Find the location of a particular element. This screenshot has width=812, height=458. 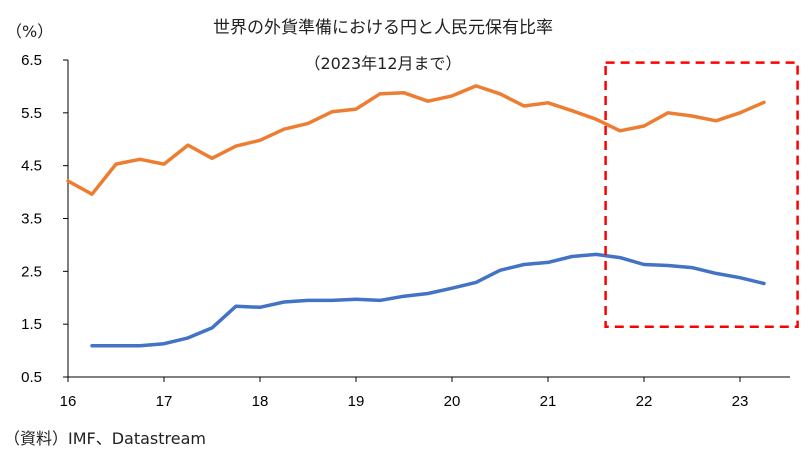

x-tick-label: 19 is located at coordinates (356, 401).